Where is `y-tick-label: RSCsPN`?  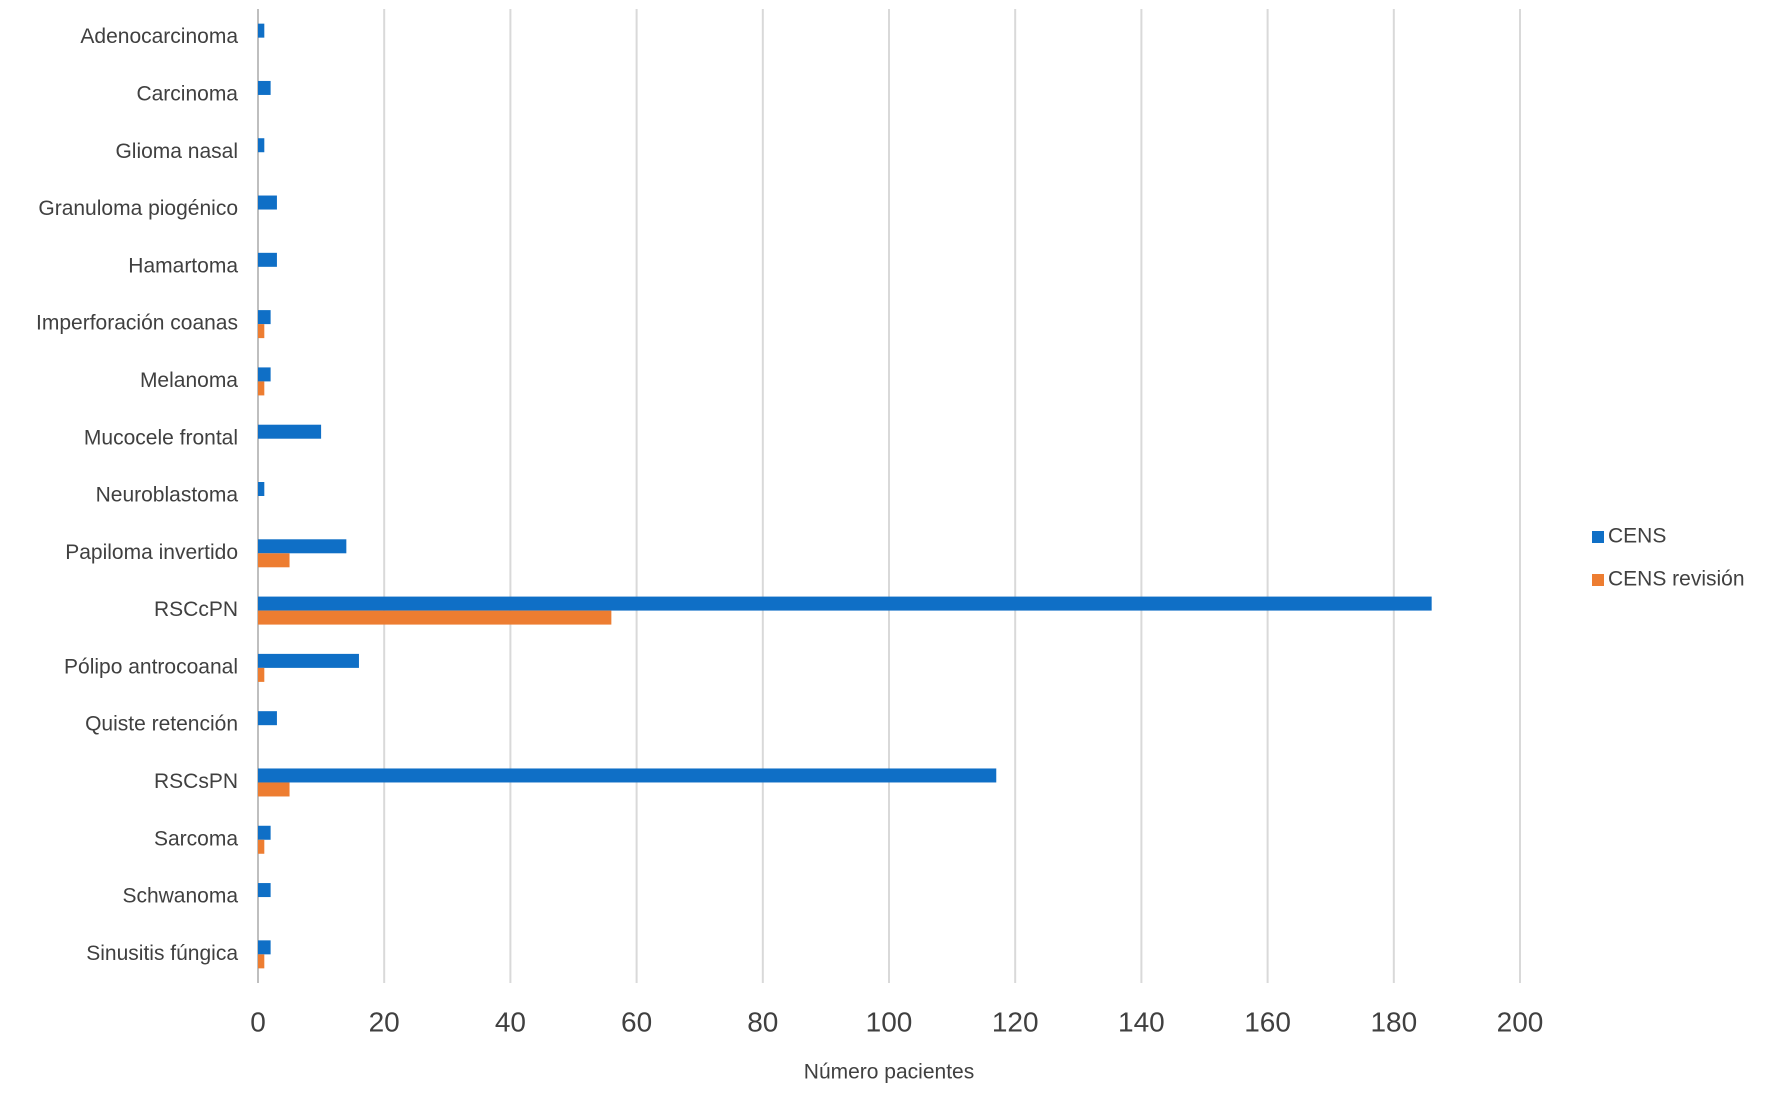 y-tick-label: RSCsPN is located at coordinates (196, 781).